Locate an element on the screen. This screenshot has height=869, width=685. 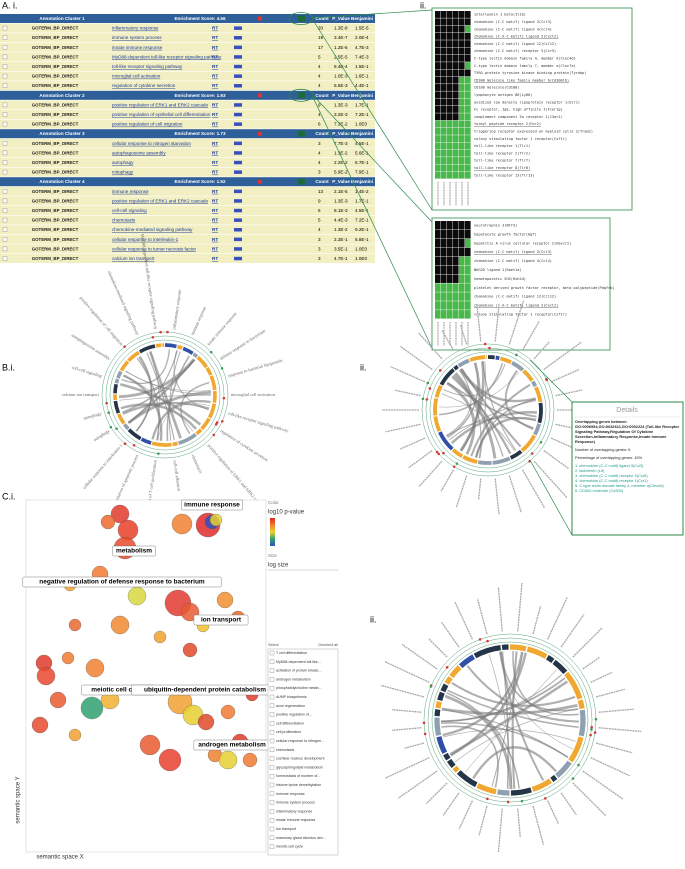
benjamini: 6.7E-1 is located at coordinates (362, 162).